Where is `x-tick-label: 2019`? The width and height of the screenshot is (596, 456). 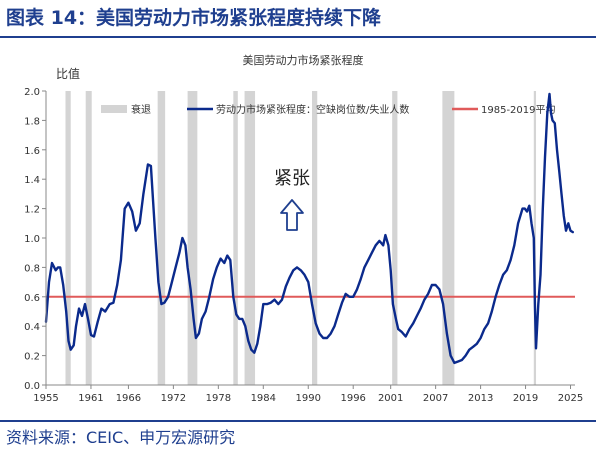 x-tick-label: 2019 is located at coordinates (525, 398).